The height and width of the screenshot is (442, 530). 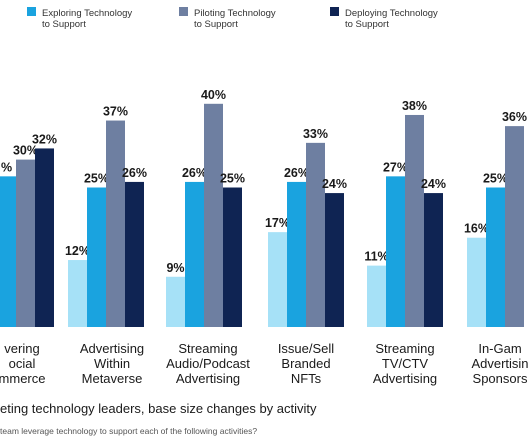 What do you see at coordinates (112, 378) in the screenshot?
I see `category-label-line: Metaverse` at bounding box center [112, 378].